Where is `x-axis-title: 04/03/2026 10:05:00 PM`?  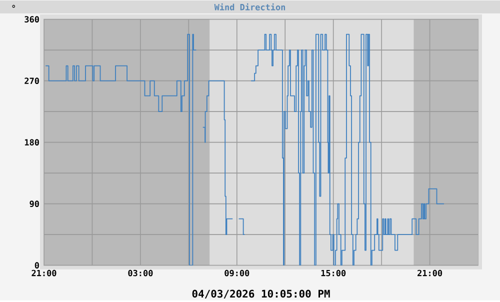
x-axis-title: 04/03/2026 10:05:00 PM is located at coordinates (261, 294).